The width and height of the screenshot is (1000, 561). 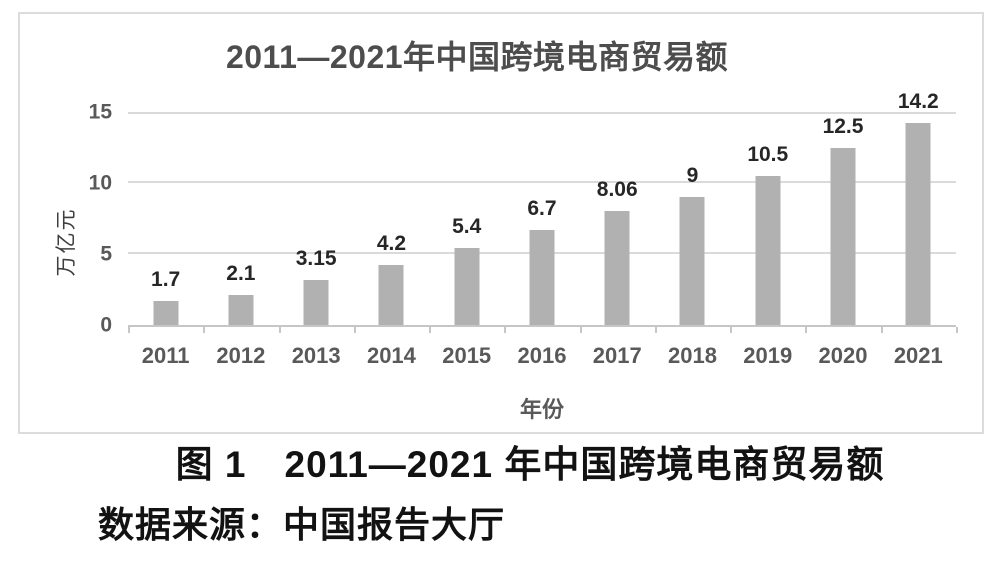 I want to click on bar-value-label: 6.7, so click(x=542, y=208).